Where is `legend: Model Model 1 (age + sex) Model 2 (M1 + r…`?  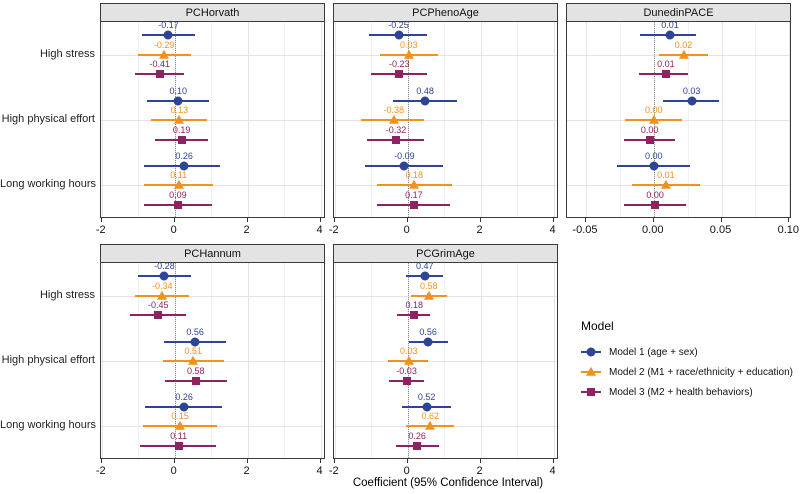 legend: Model Model 1 (age + sex) Model 2 (M1 + r… is located at coordinates (687, 360).